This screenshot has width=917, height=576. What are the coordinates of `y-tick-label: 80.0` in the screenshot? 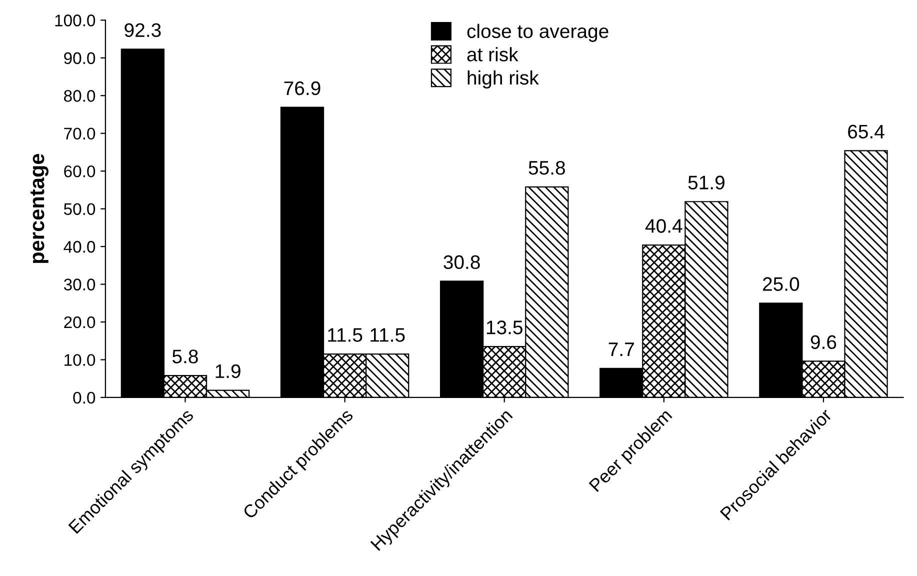 It's located at (80, 96).